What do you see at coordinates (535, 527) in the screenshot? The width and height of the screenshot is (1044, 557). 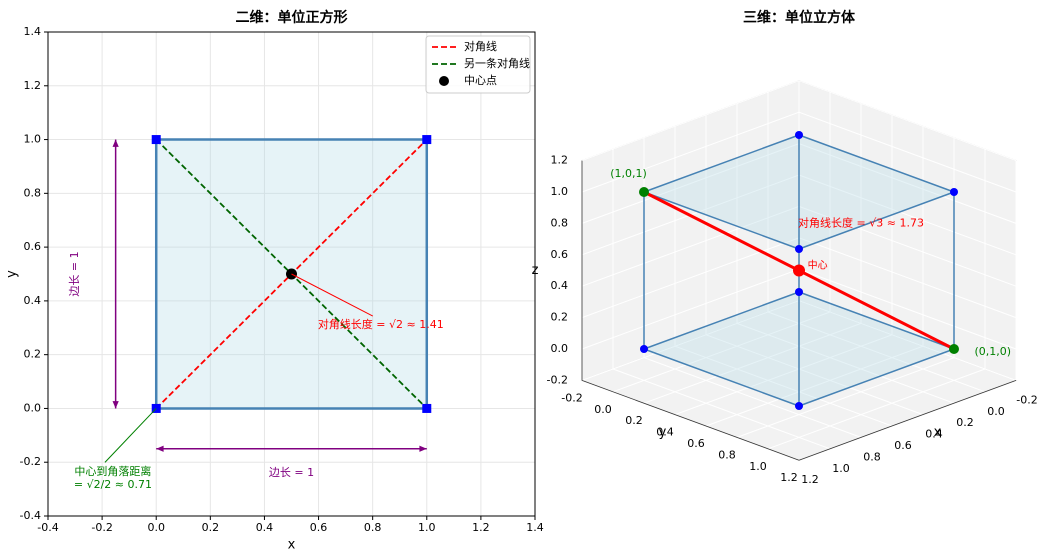 I see `x-tick-label: 1.4` at bounding box center [535, 527].